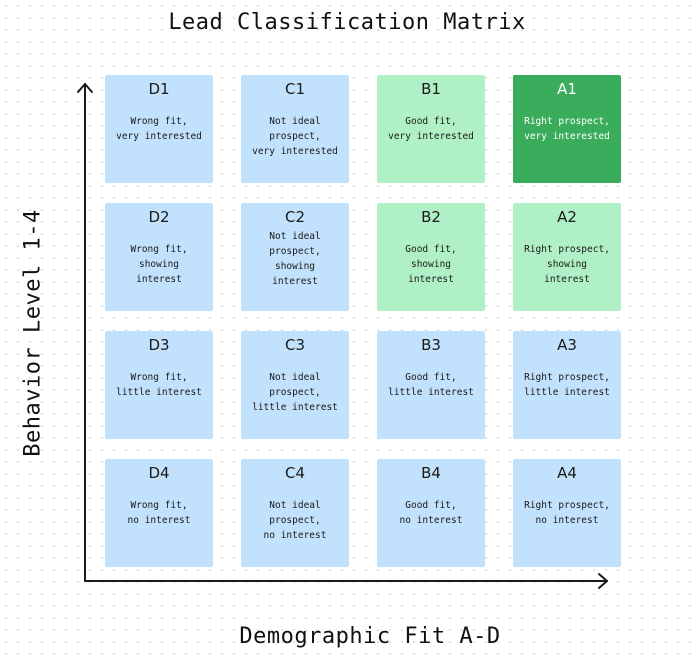 The height and width of the screenshot is (660, 694). I want to click on cell-description: Good fit, very interested, so click(431, 129).